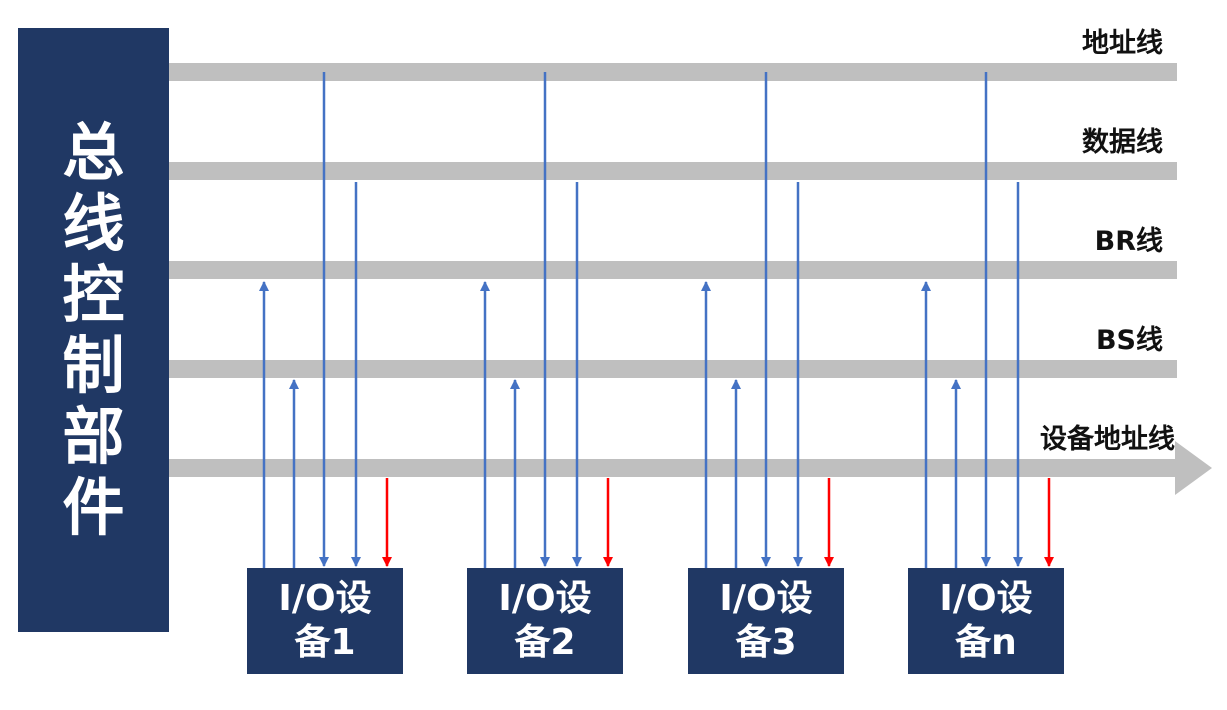 The image size is (1227, 710). Describe the element at coordinates (690, 468) in the screenshot. I see `device-address-bus` at that location.